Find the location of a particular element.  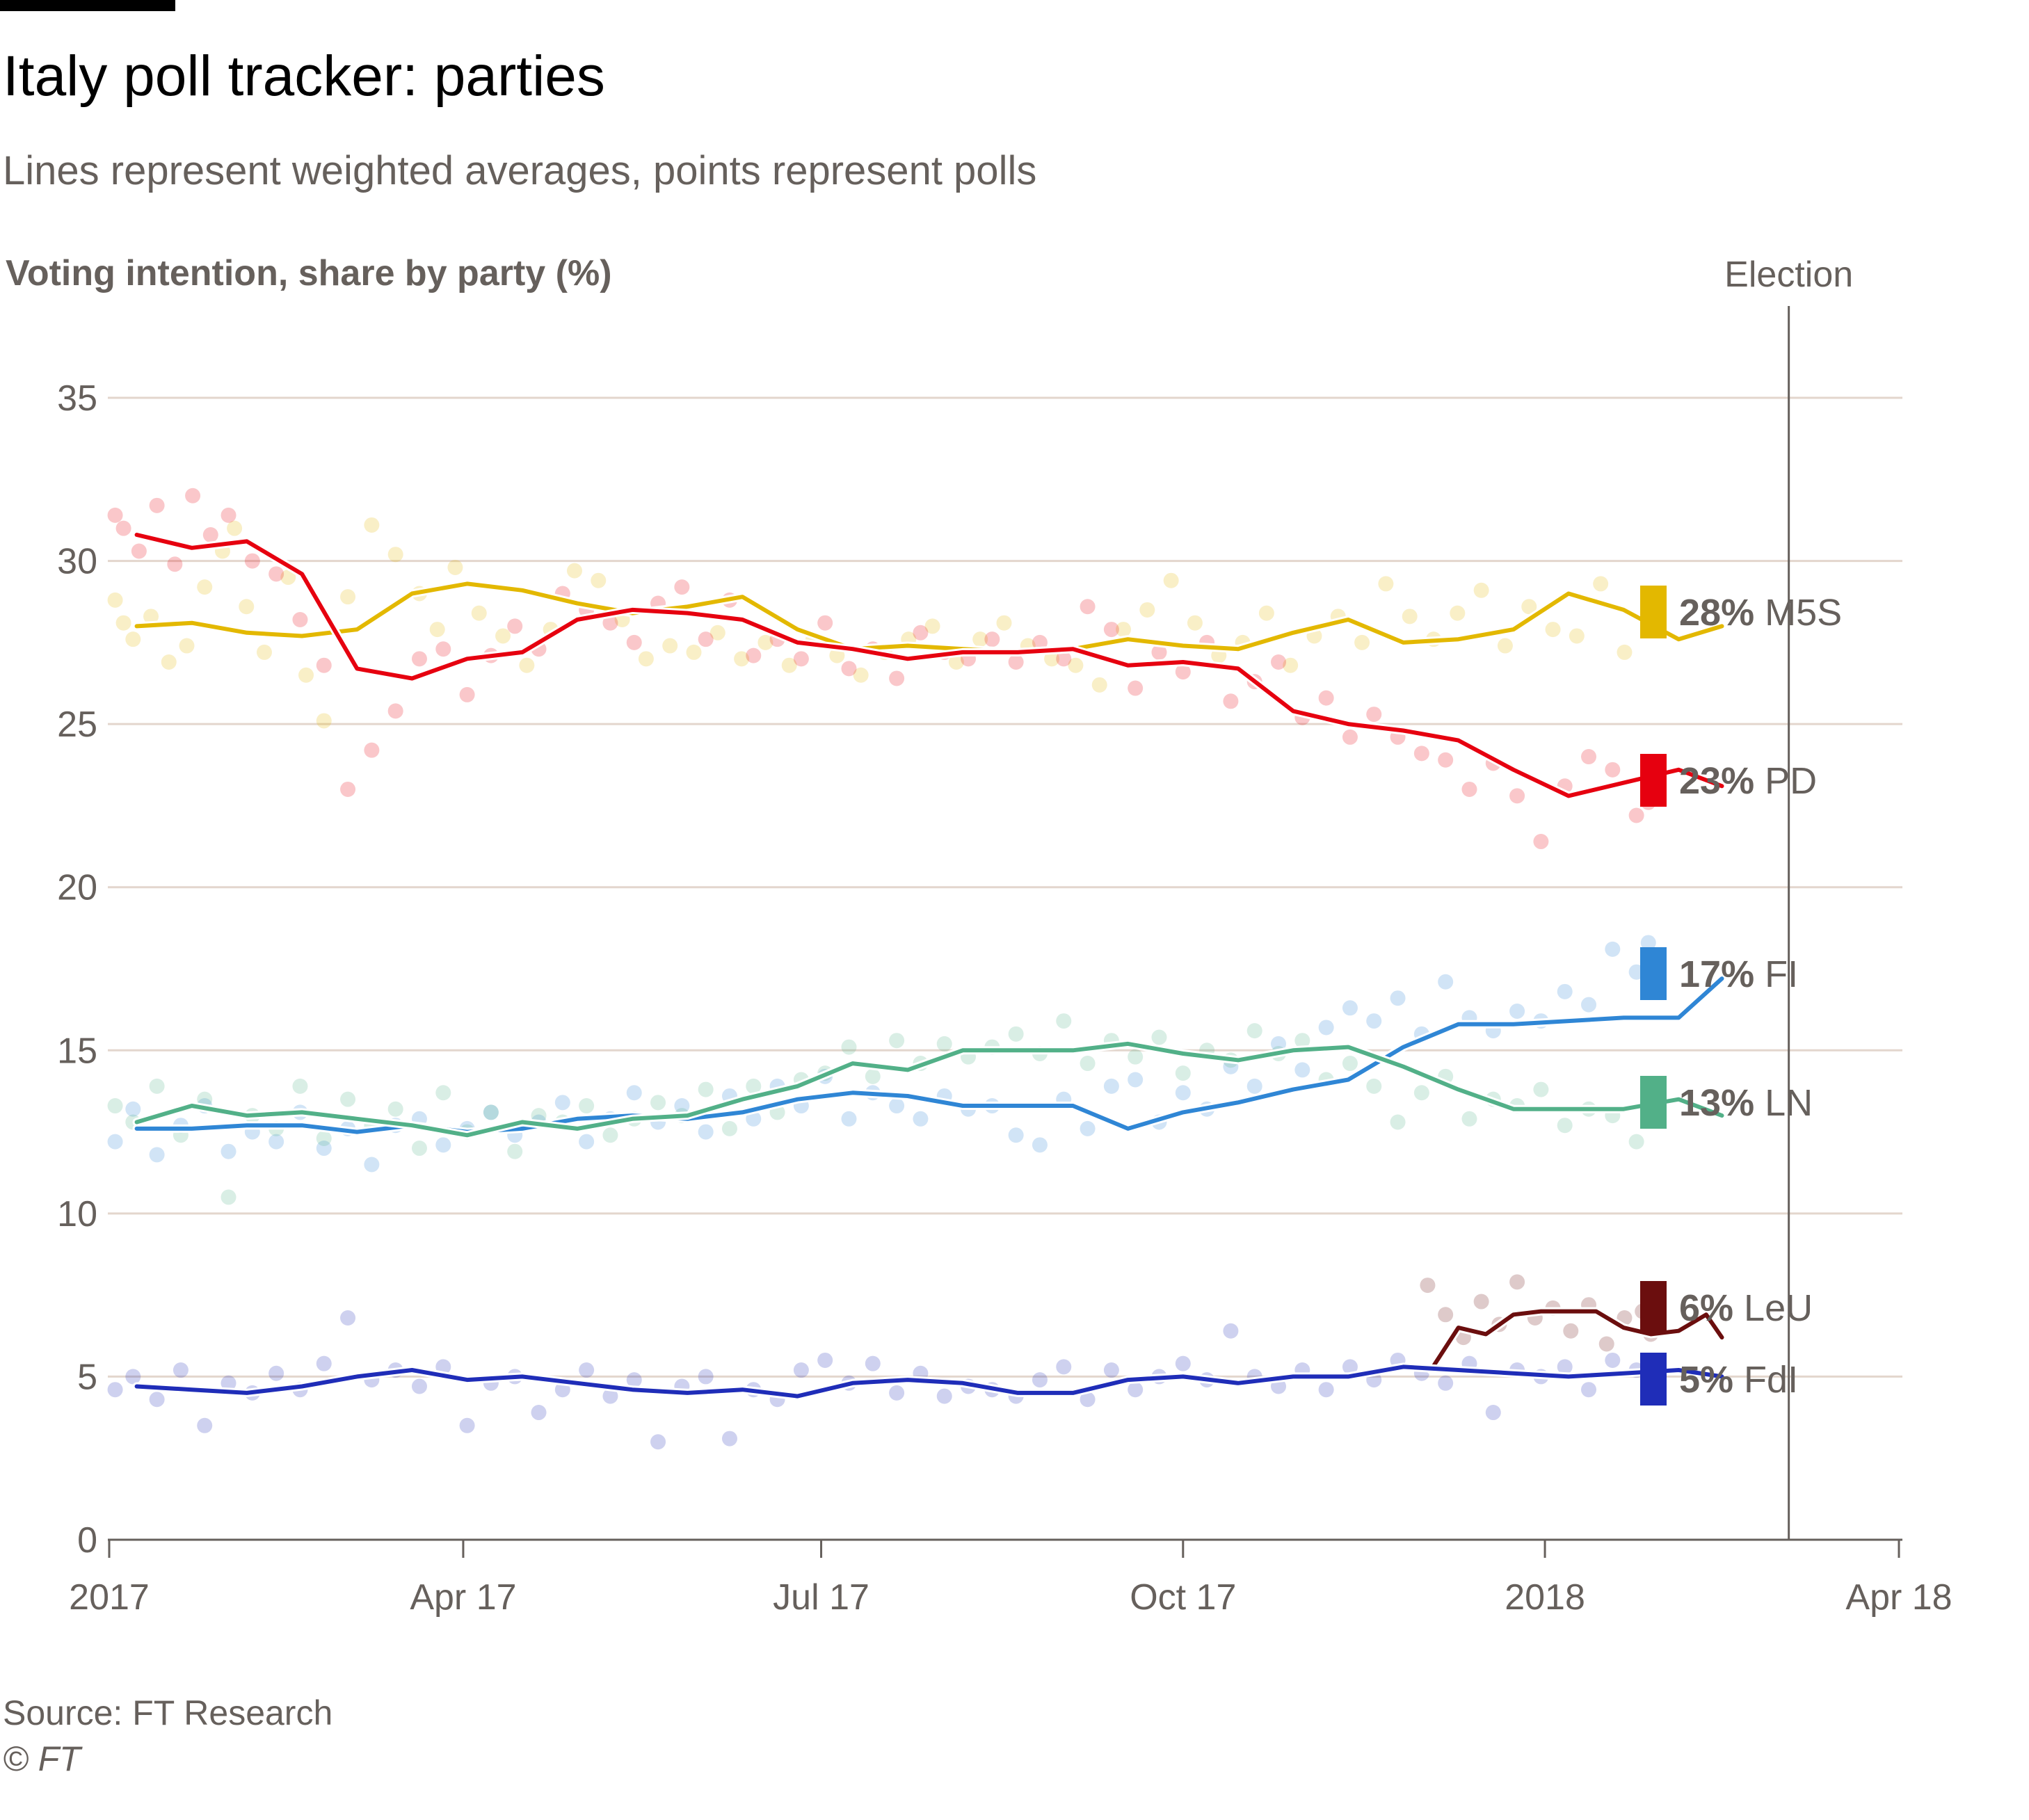

chart-title: Italy poll tracker: parties is located at coordinates (304, 76).